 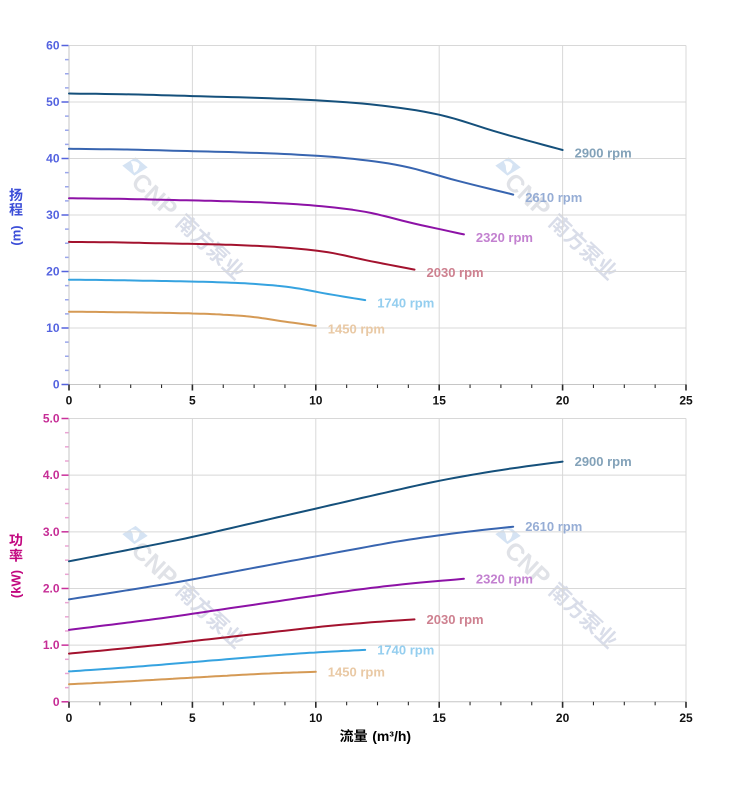 What do you see at coordinates (391, 736) in the screenshot?
I see `svg-text: (m³/h)` at bounding box center [391, 736].